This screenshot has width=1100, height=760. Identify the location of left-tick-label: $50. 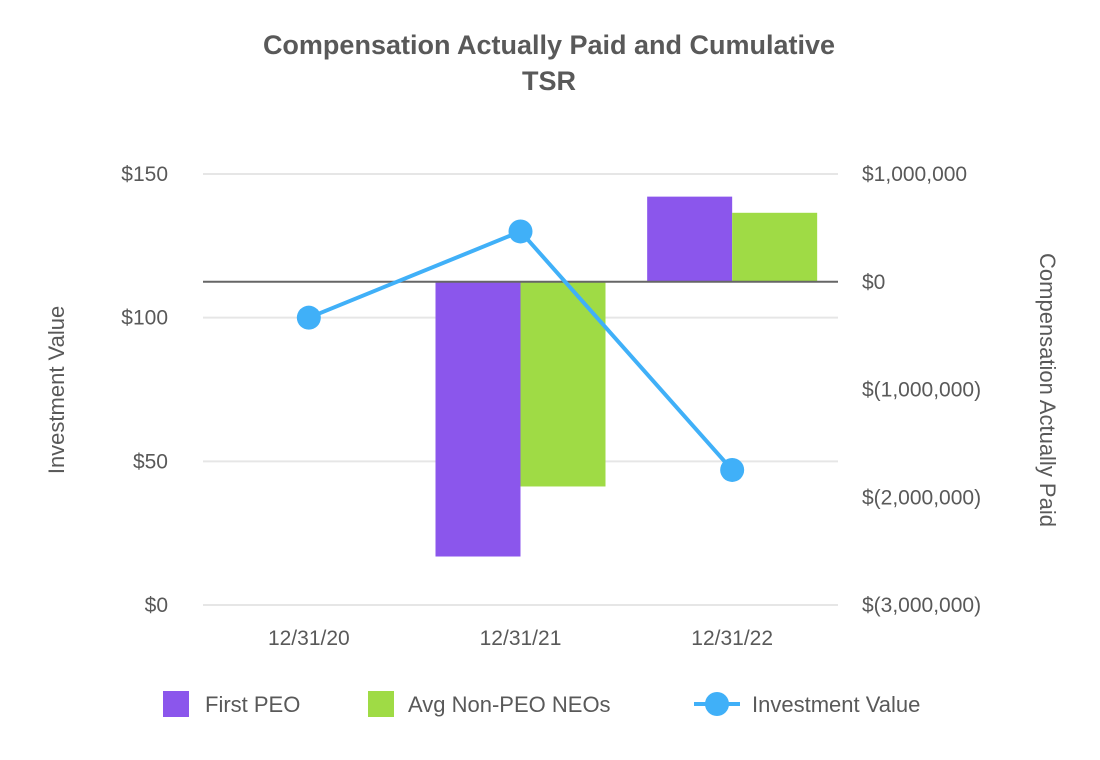
(150, 461).